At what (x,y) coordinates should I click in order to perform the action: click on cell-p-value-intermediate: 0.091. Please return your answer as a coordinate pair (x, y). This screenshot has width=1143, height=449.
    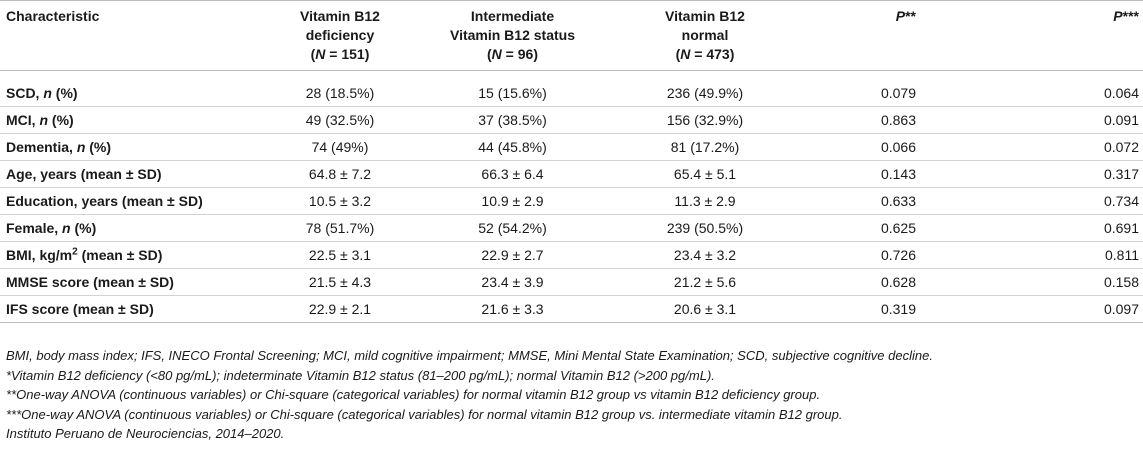
    Looking at the image, I should click on (1121, 120).